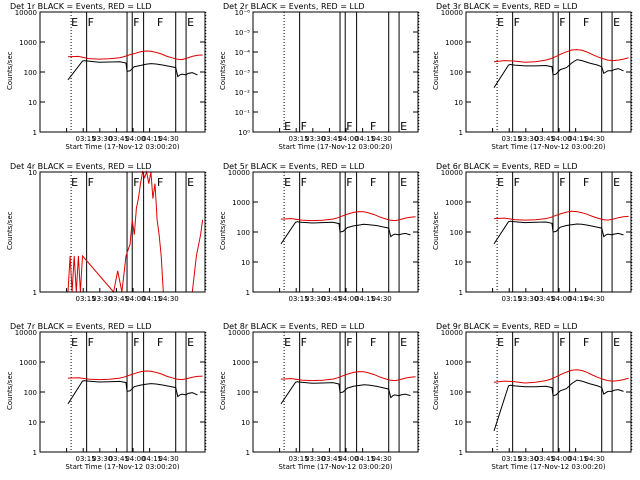 The height and width of the screenshot is (480, 640). I want to click on panel-title: Det 4r BLACK = Events, RED = LLD, so click(81, 166).